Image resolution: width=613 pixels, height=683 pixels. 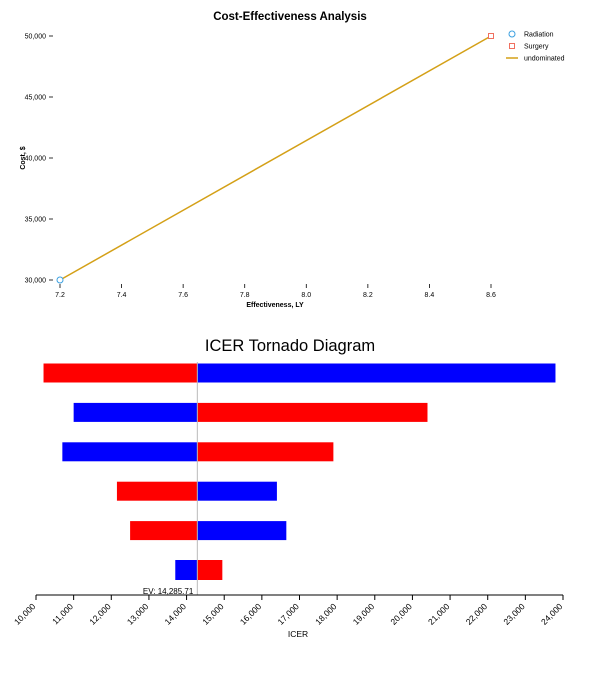 I want to click on tornado-x-tick-label: 20,000, so click(x=401, y=614).